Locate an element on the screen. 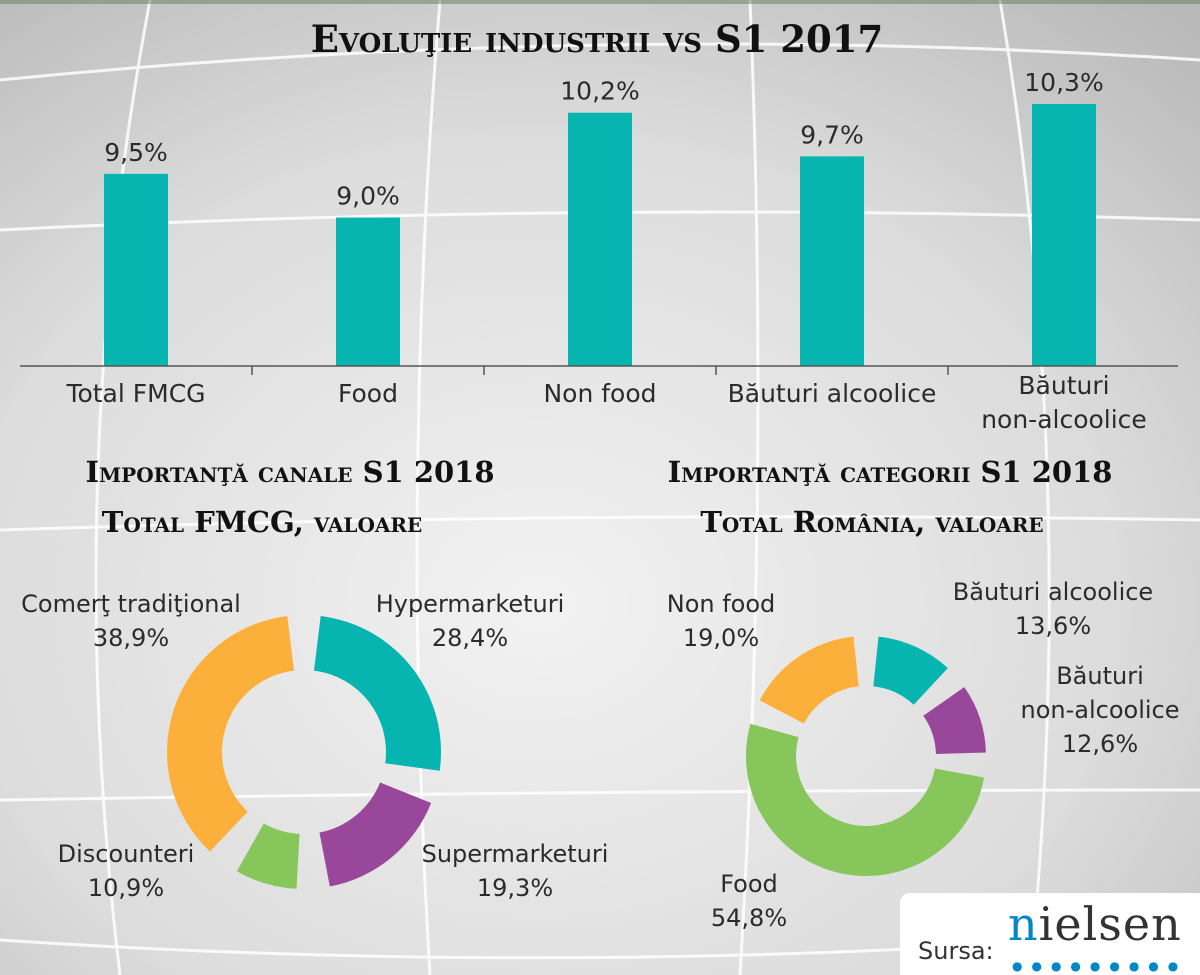 This screenshot has height=975, width=1200. pie-categories-label-2: Food is located at coordinates (749, 884).